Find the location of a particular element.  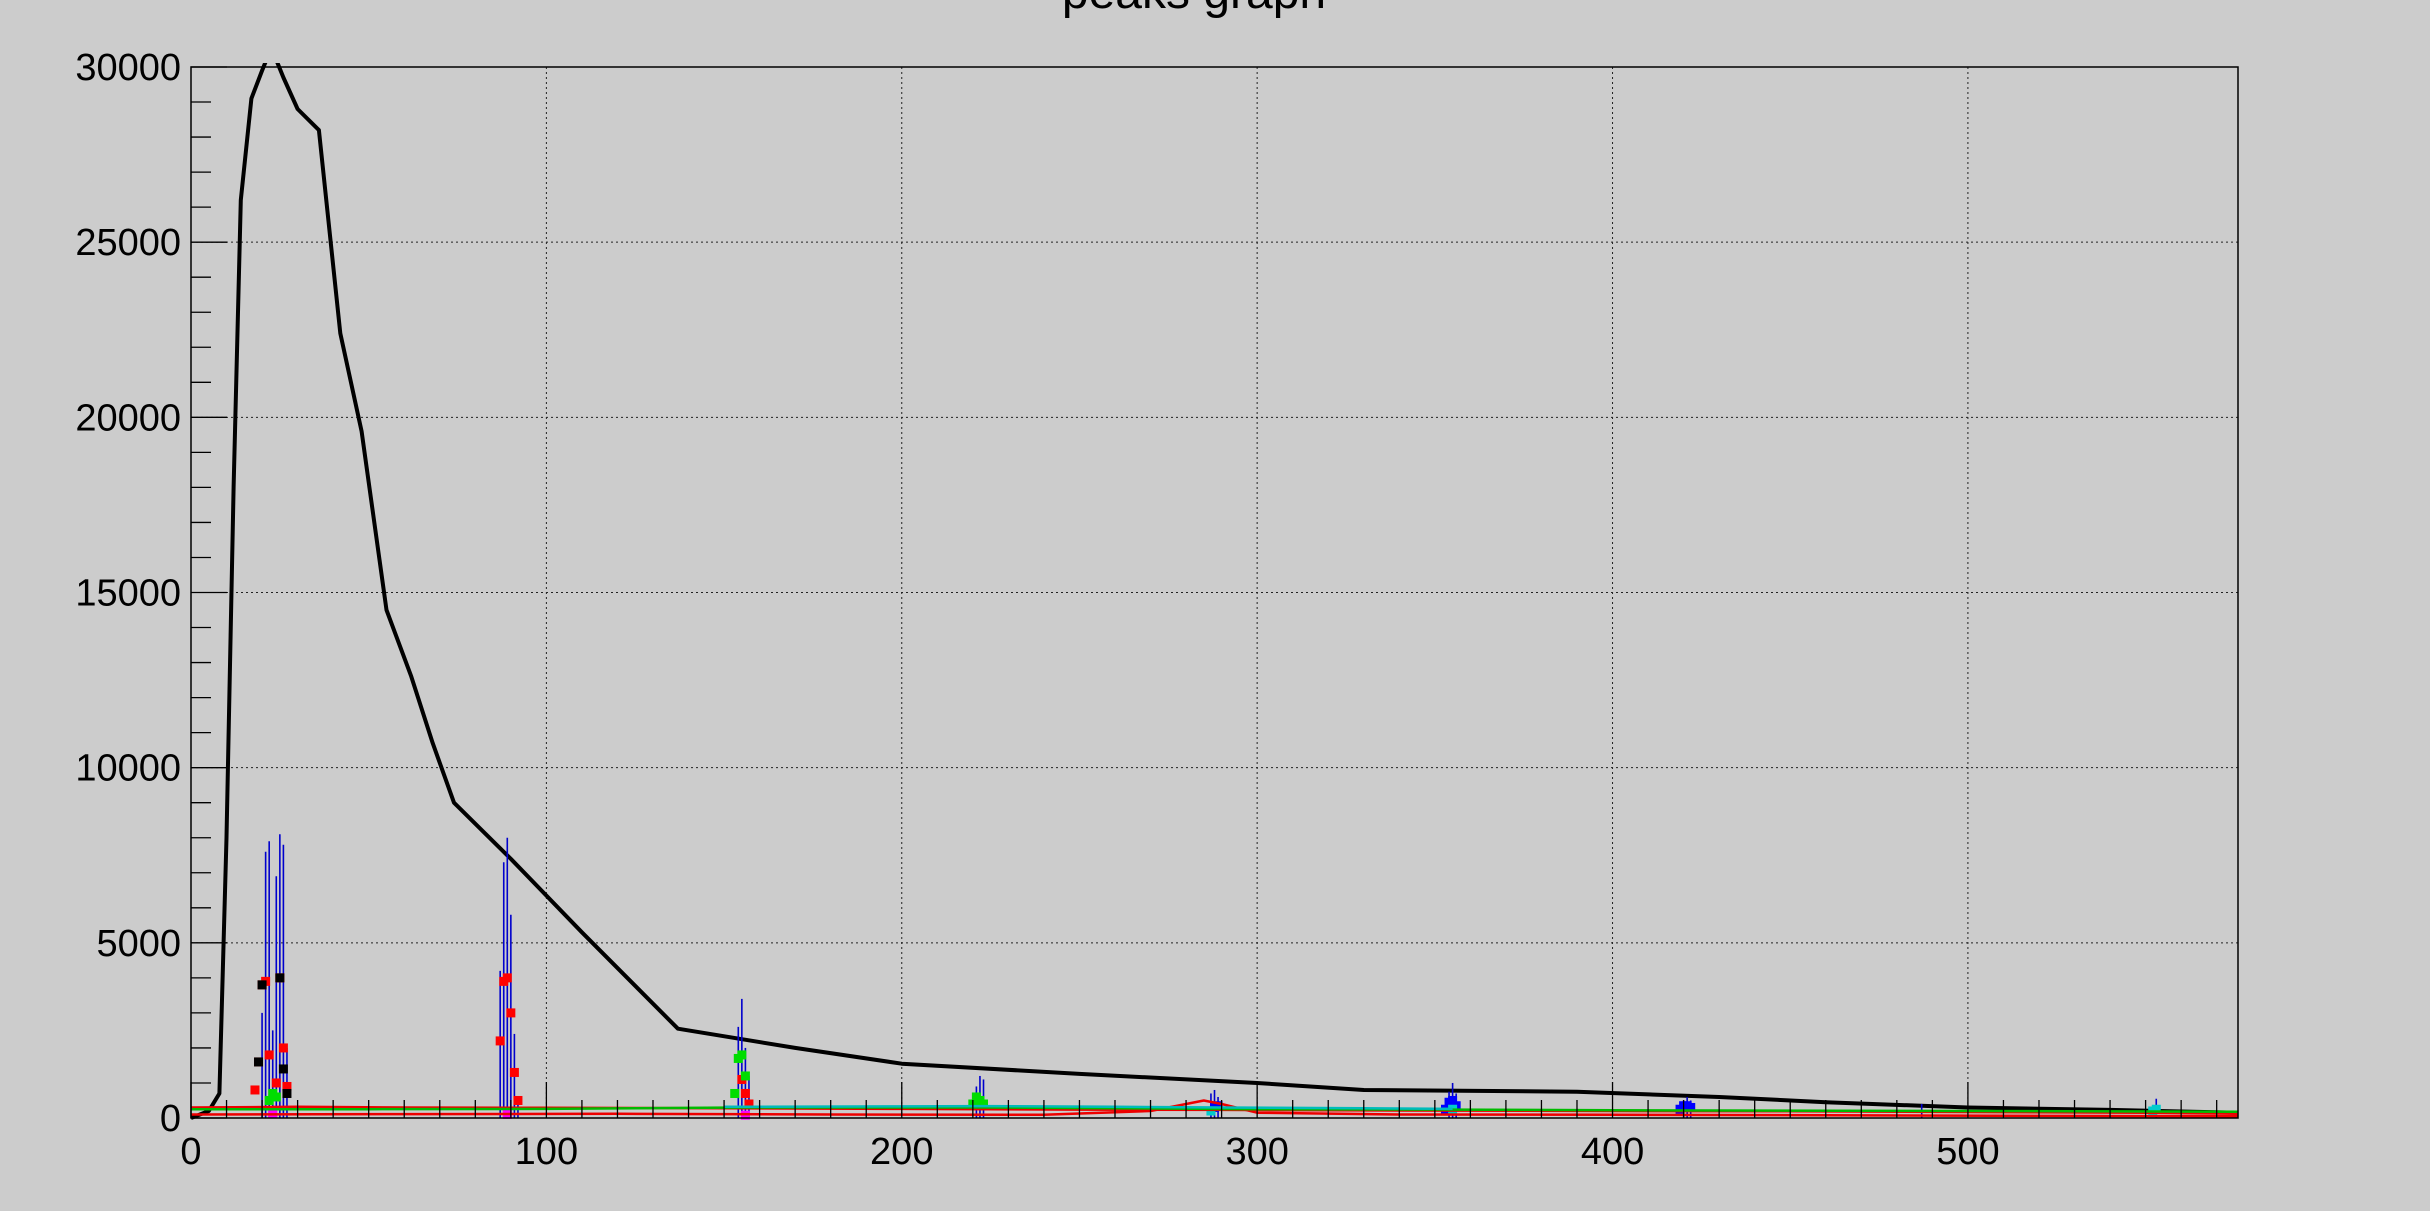

x-tick-label: 200 is located at coordinates (901, 1152).